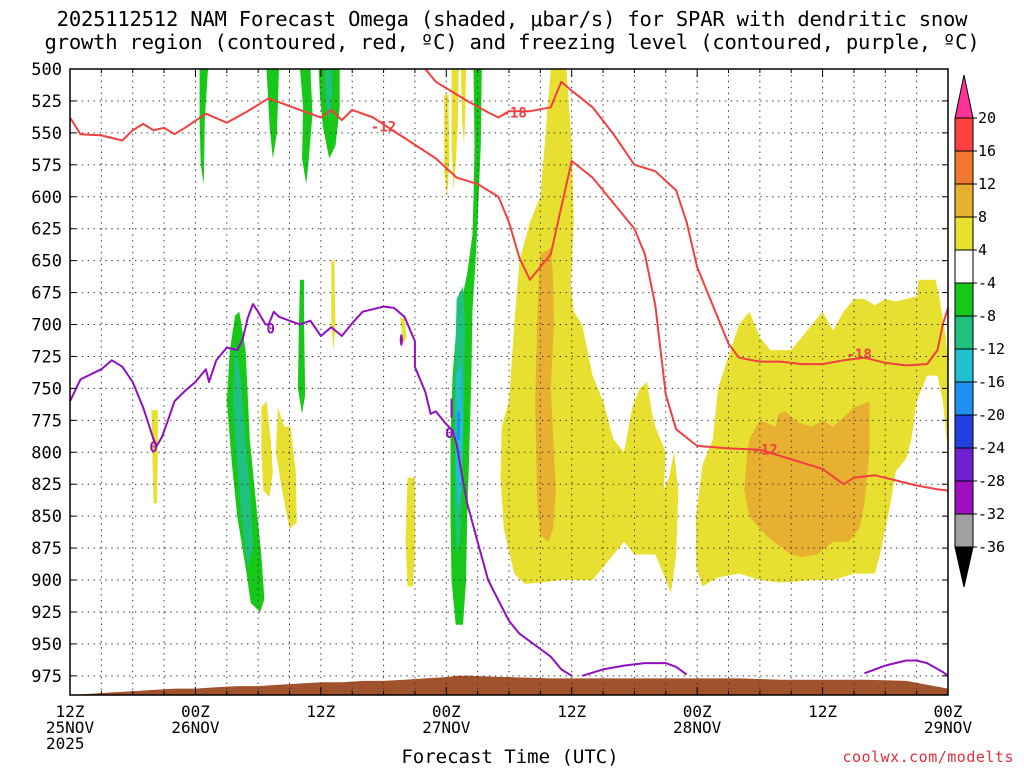  Describe the element at coordinates (195, 727) in the screenshot. I see `x-tick-label: 26NOV` at that location.